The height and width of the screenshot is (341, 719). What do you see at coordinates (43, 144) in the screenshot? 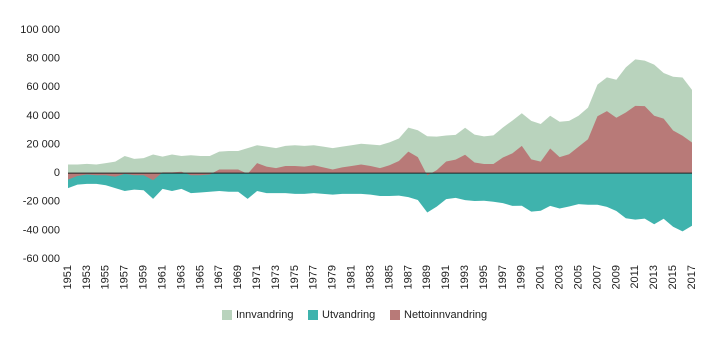
I see `y-tick-label: 20 000` at bounding box center [43, 144].